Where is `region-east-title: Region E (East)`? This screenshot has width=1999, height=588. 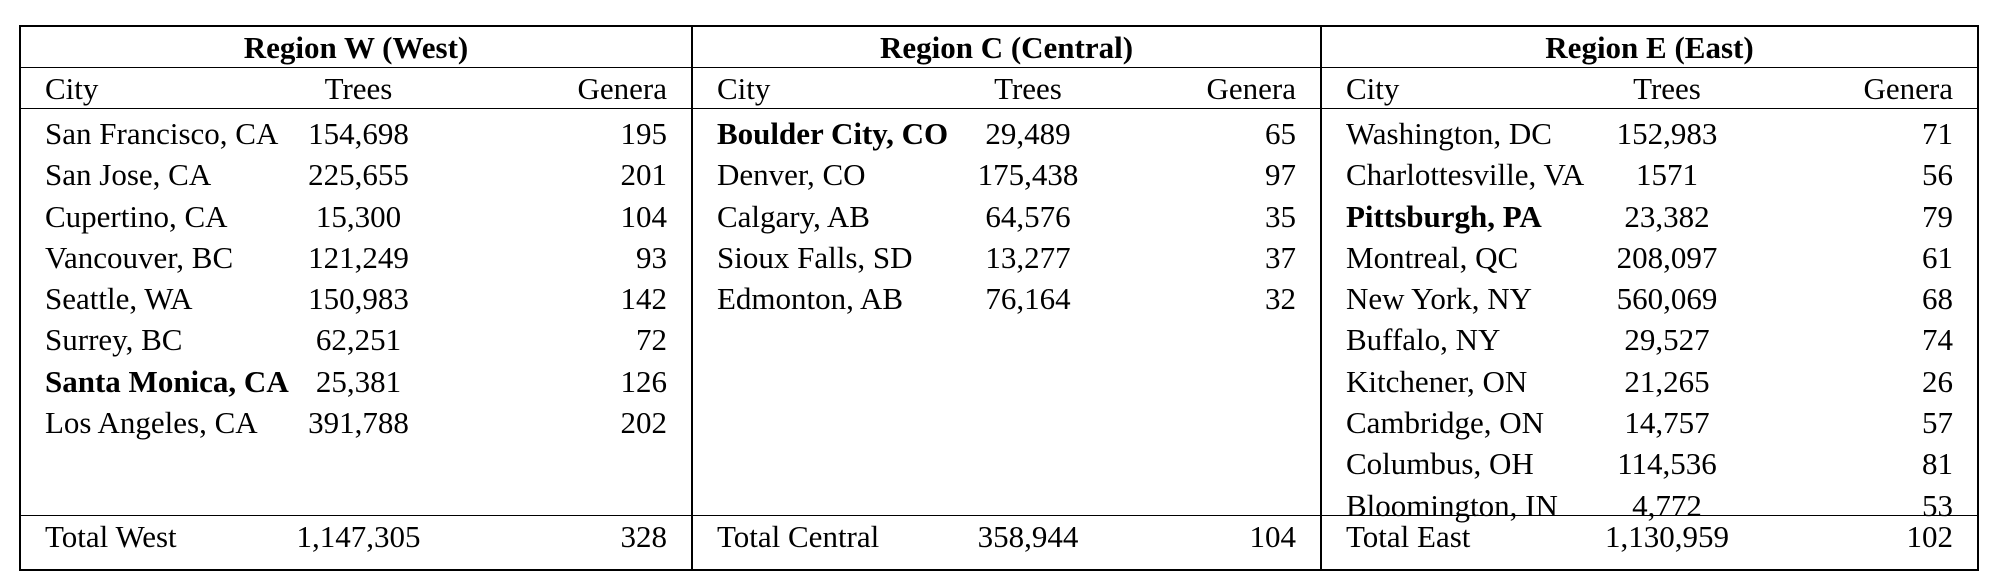
region-east-title: Region E (East) is located at coordinates (1649, 47).